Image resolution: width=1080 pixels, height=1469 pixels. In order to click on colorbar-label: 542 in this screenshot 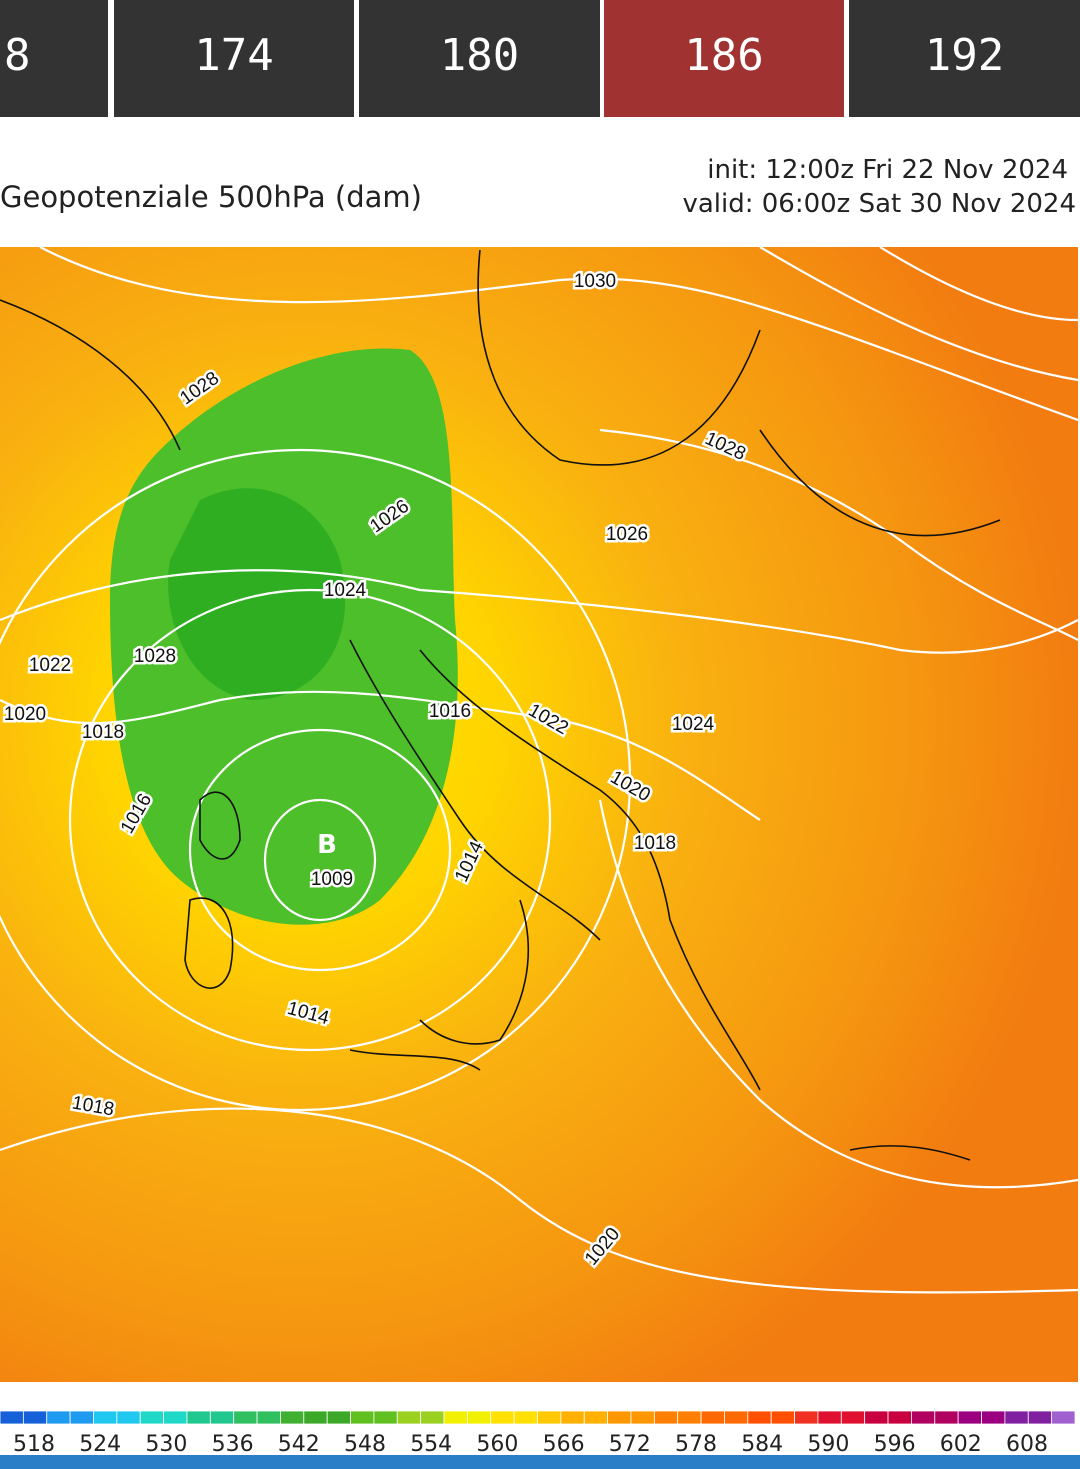, I will do `click(299, 1444)`.